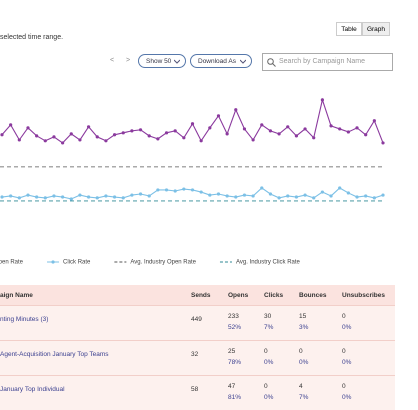  What do you see at coordinates (322, 61) in the screenshot?
I see `search-placeholder: Search by Campaign Name` at bounding box center [322, 61].